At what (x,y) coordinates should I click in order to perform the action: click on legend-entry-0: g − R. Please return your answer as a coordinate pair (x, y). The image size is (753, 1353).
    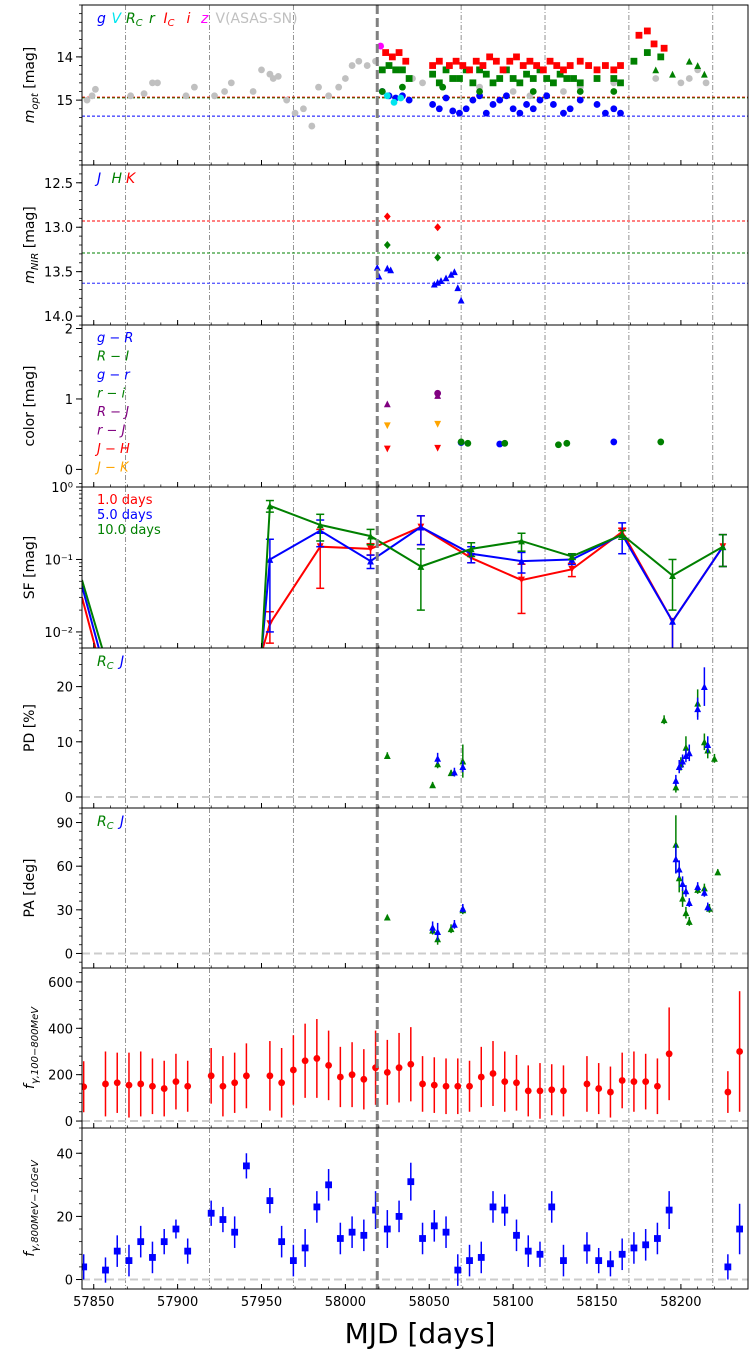
    Looking at the image, I should click on (115, 338).